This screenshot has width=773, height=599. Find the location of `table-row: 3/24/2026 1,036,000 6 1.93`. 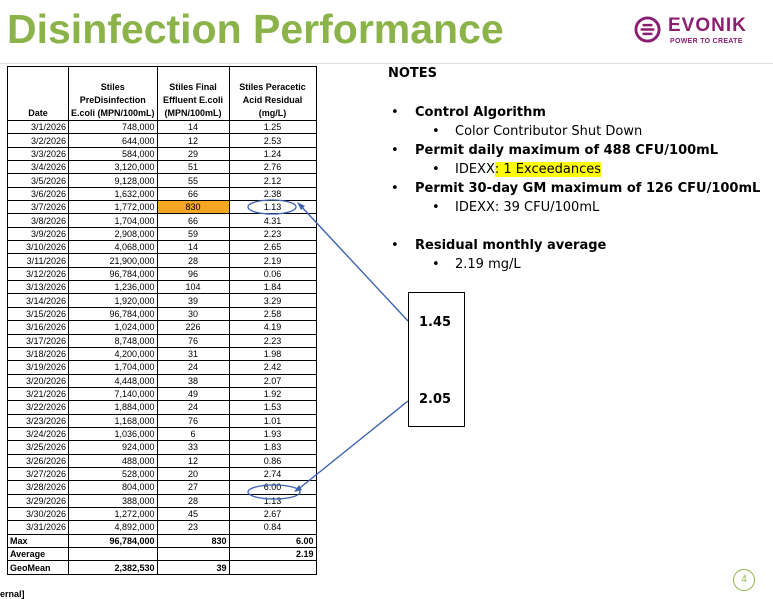

table-row: 3/24/2026 1,036,000 6 1.93 is located at coordinates (162, 434).